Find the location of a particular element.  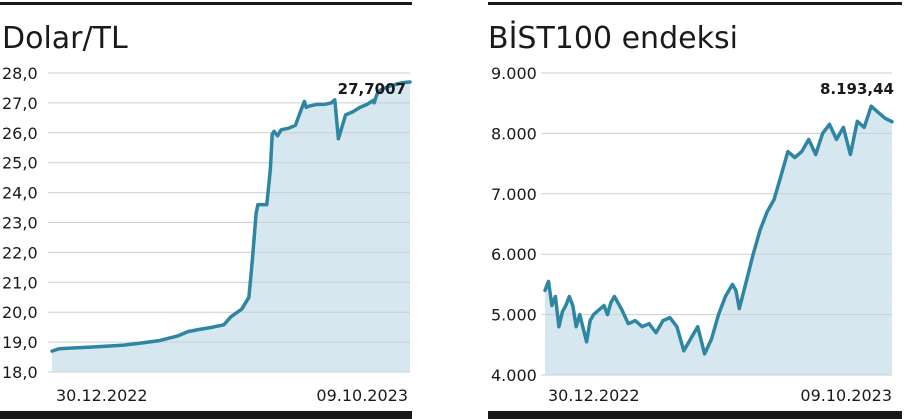

chart-2-top-rule is located at coordinates (695, 3).